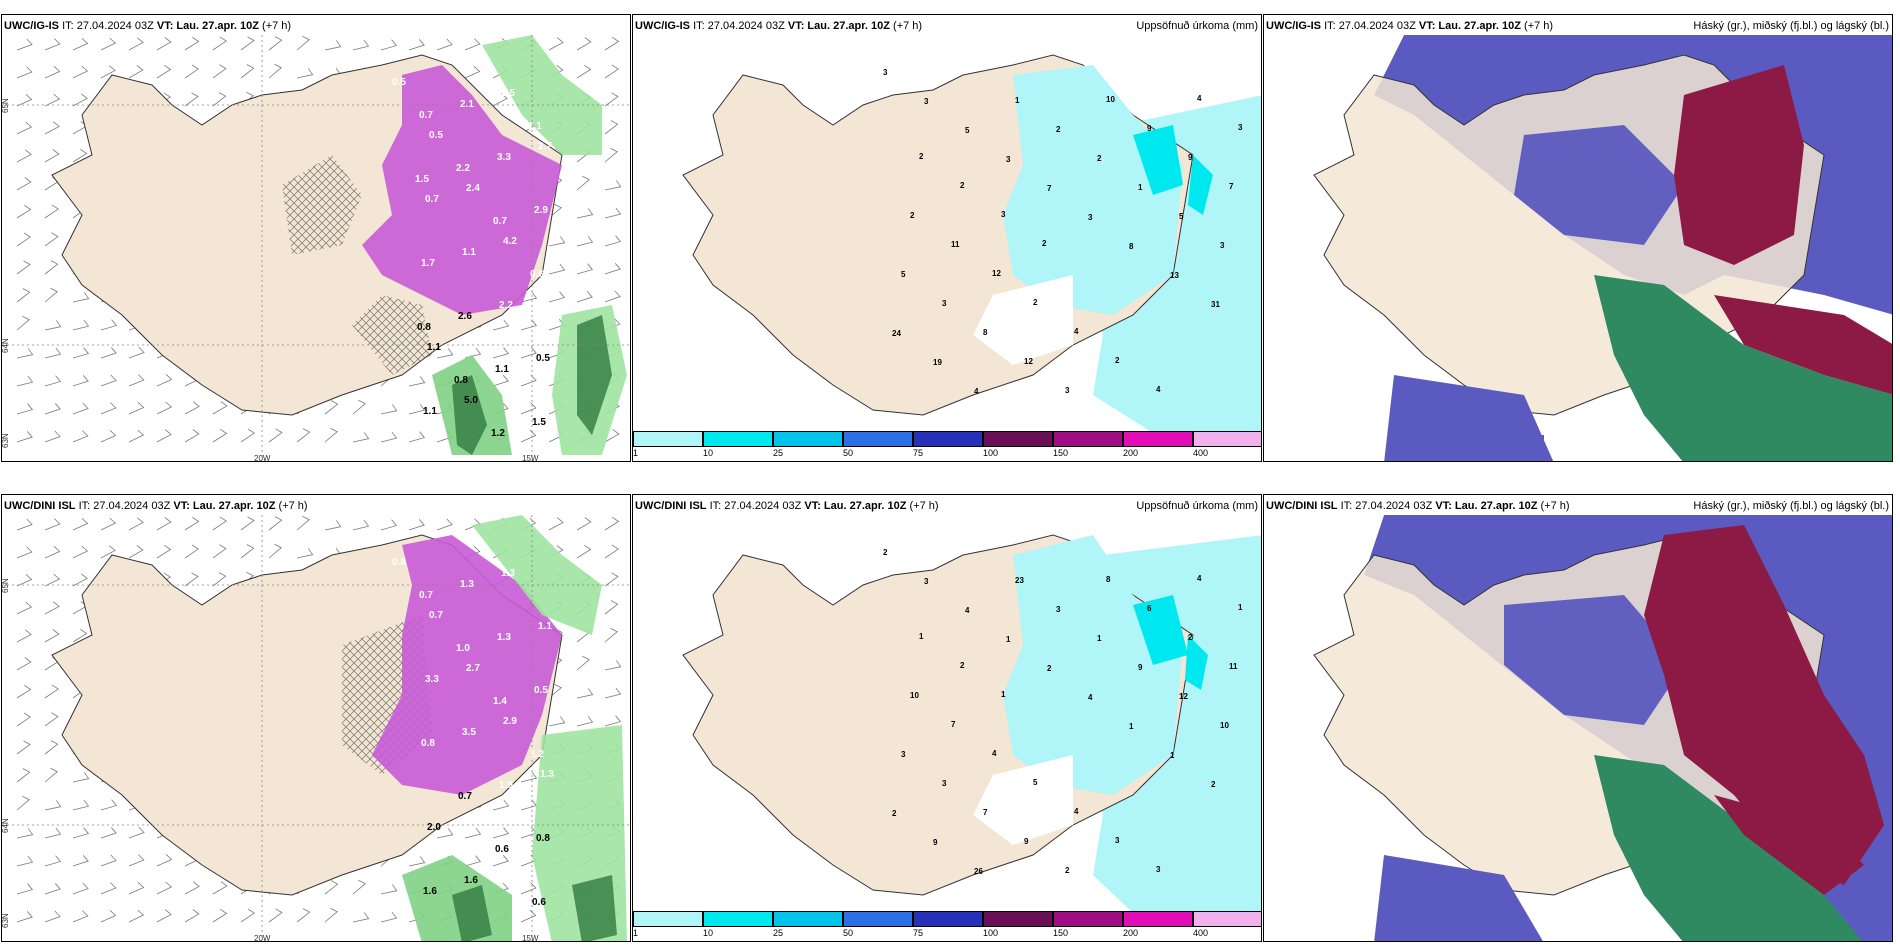  Describe the element at coordinates (6, 585) in the screenshot. I see `lat-label: 65N` at that location.